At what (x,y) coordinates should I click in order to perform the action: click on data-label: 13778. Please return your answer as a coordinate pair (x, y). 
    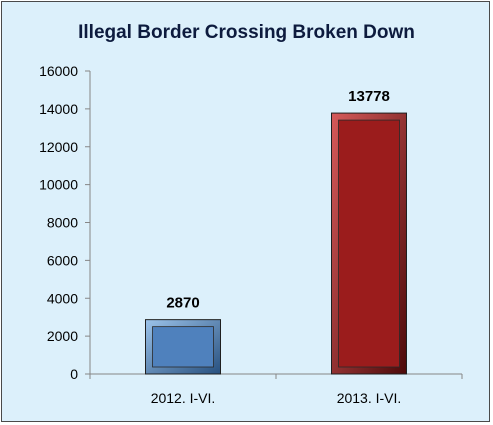
    Looking at the image, I should click on (369, 96).